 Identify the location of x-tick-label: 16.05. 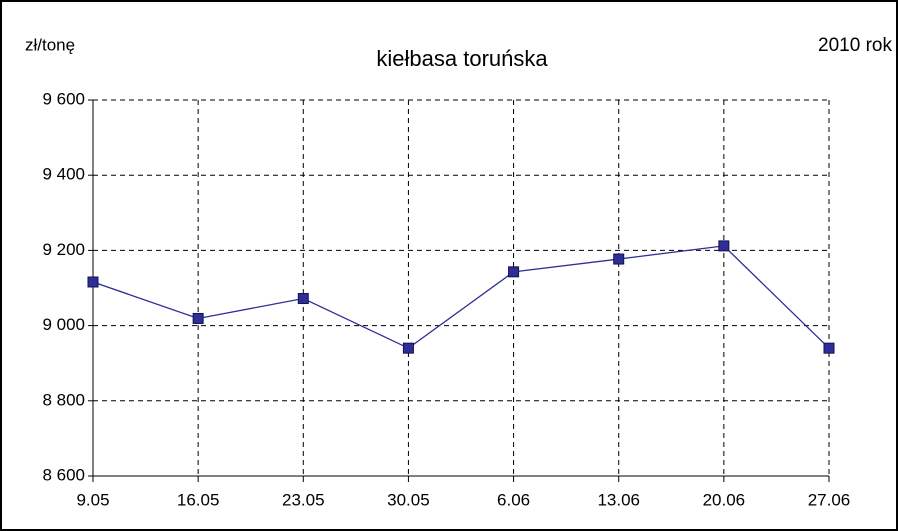
(198, 499).